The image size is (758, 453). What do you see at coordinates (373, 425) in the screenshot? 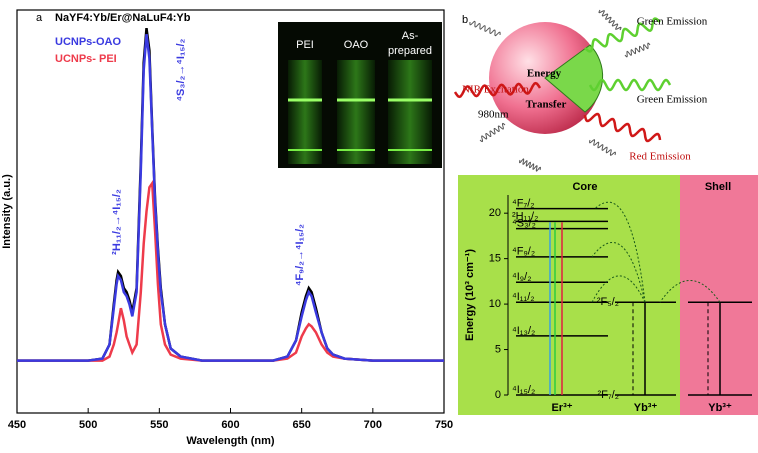
I see `x-tick-label: 700` at bounding box center [373, 425].